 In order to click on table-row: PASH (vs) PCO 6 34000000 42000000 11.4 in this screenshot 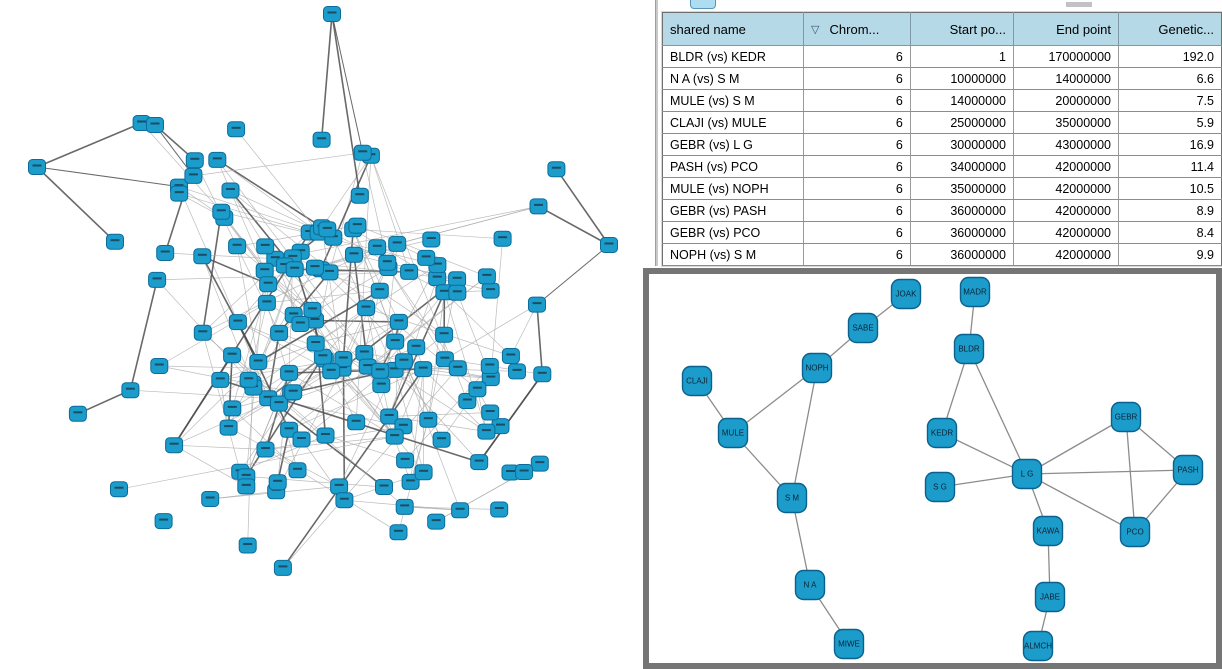, I will do `click(942, 166)`.